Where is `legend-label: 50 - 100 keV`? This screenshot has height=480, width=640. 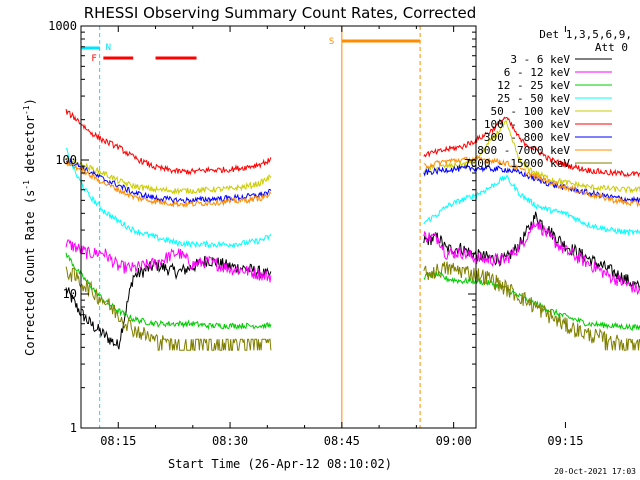
legend-label: 50 - 100 keV is located at coordinates (531, 111).